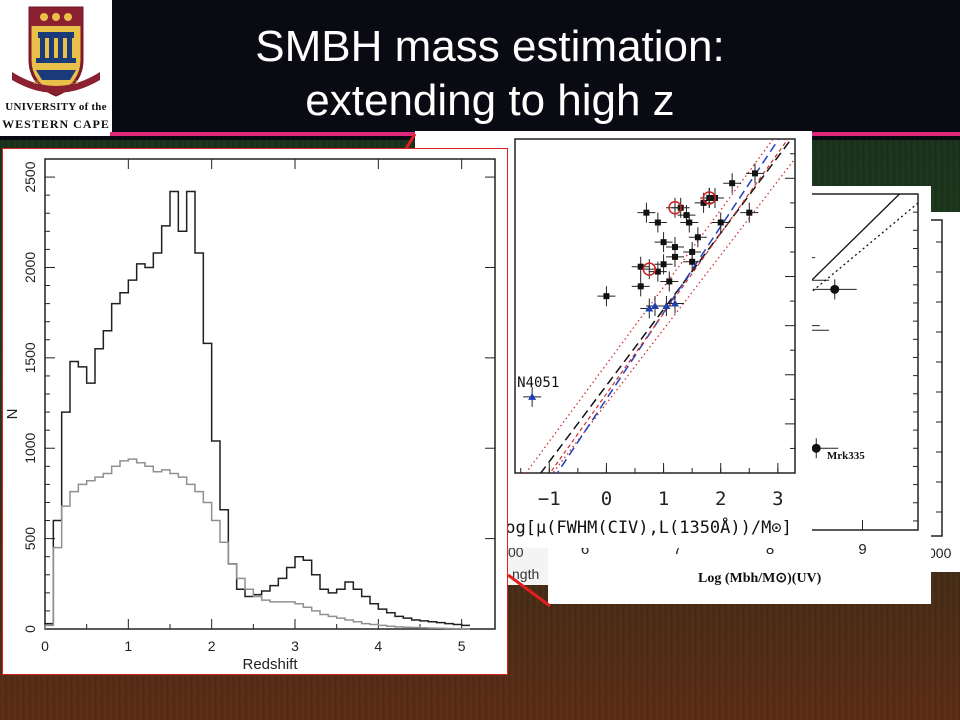  Describe the element at coordinates (30, 357) in the screenshot. I see `chart-a-ytick-label: 1500` at that location.